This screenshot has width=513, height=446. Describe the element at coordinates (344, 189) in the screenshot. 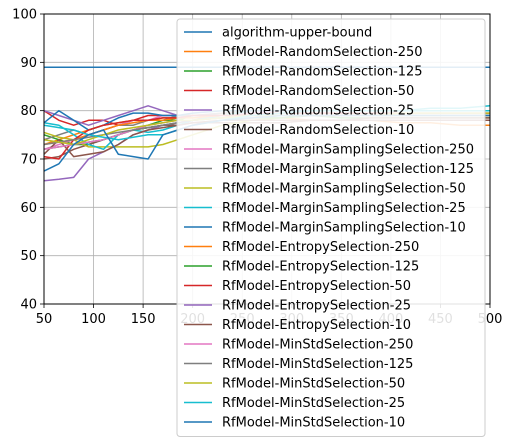

I see `legend-label: RfModel-MarginSamplingSelection-50` at that location.